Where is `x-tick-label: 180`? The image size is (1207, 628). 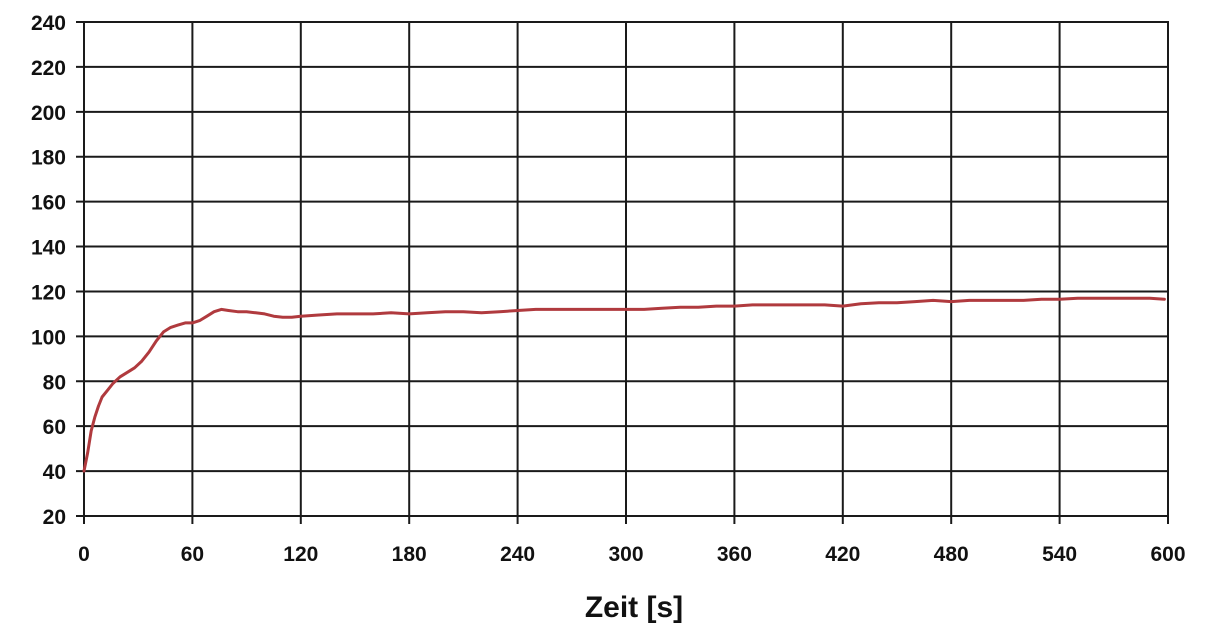
x-tick-label: 180 is located at coordinates (409, 554).